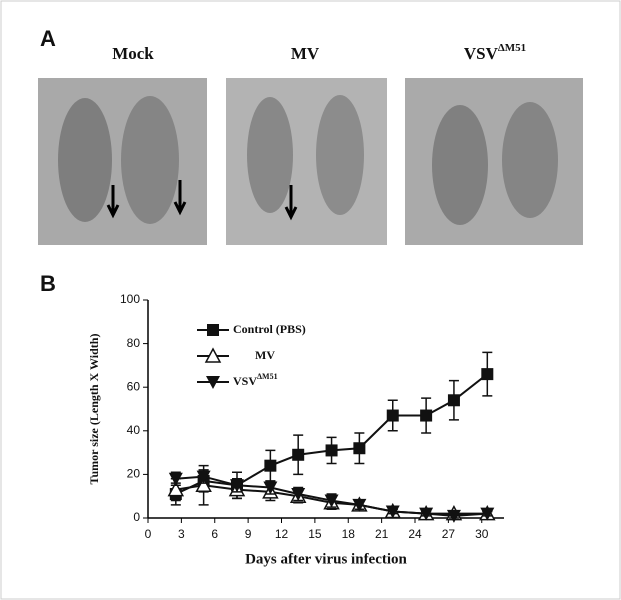 This screenshot has width=621, height=600. I want to click on legend-label: Control (PBS), so click(269, 329).